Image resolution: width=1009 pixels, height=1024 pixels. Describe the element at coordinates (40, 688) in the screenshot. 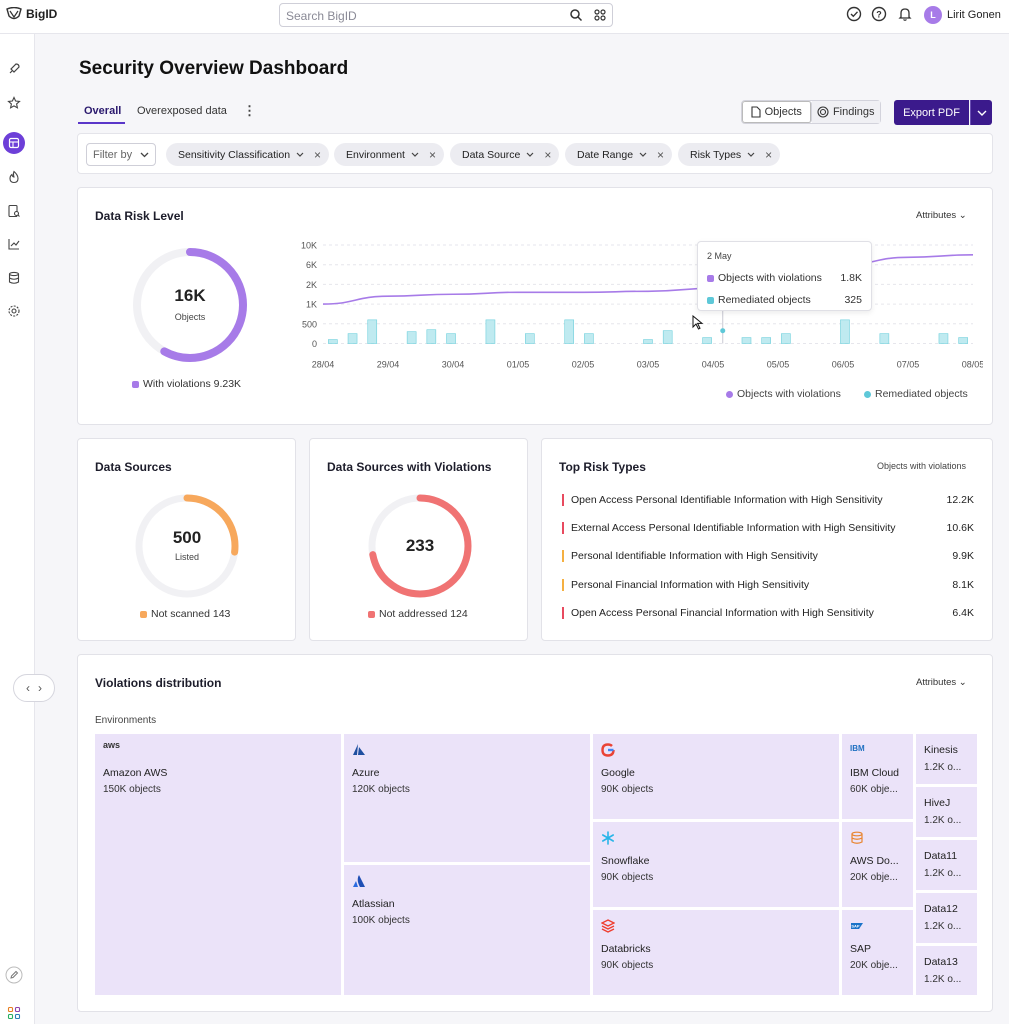

I see `chevron-right-icon: ›` at that location.